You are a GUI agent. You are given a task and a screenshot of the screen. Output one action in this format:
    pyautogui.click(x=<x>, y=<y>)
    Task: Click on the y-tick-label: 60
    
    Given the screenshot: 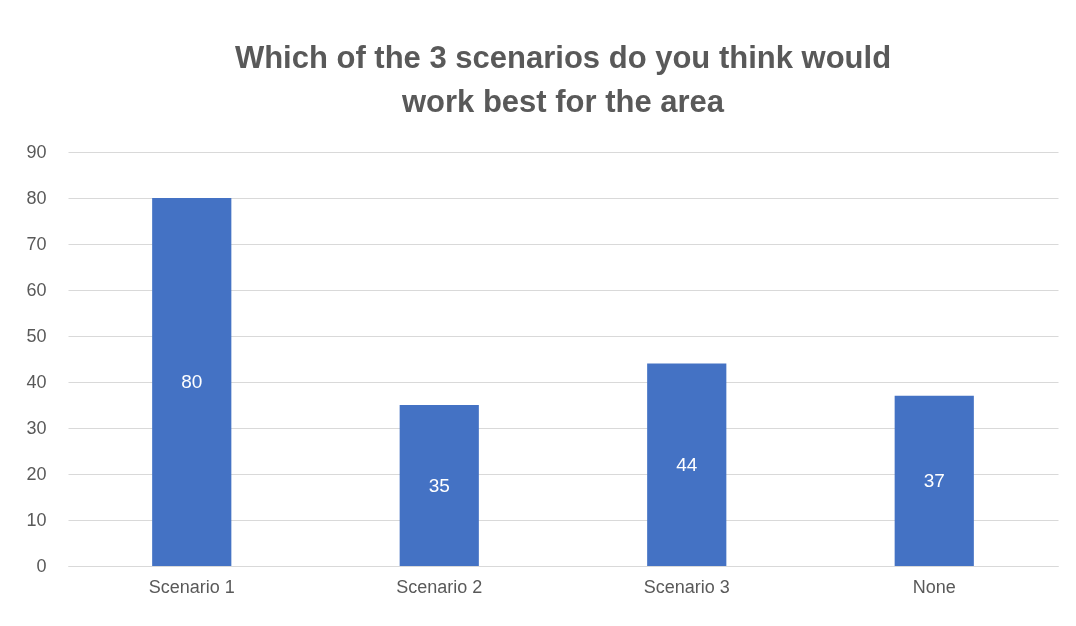 What is the action you would take?
    pyautogui.click(x=36, y=289)
    